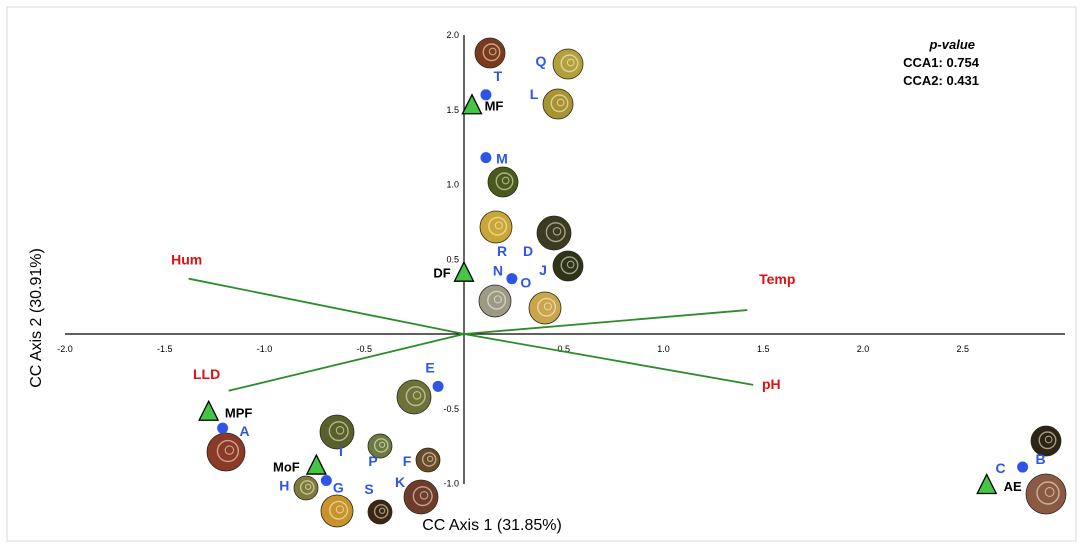  I want to click on site-label: MF, so click(494, 105).